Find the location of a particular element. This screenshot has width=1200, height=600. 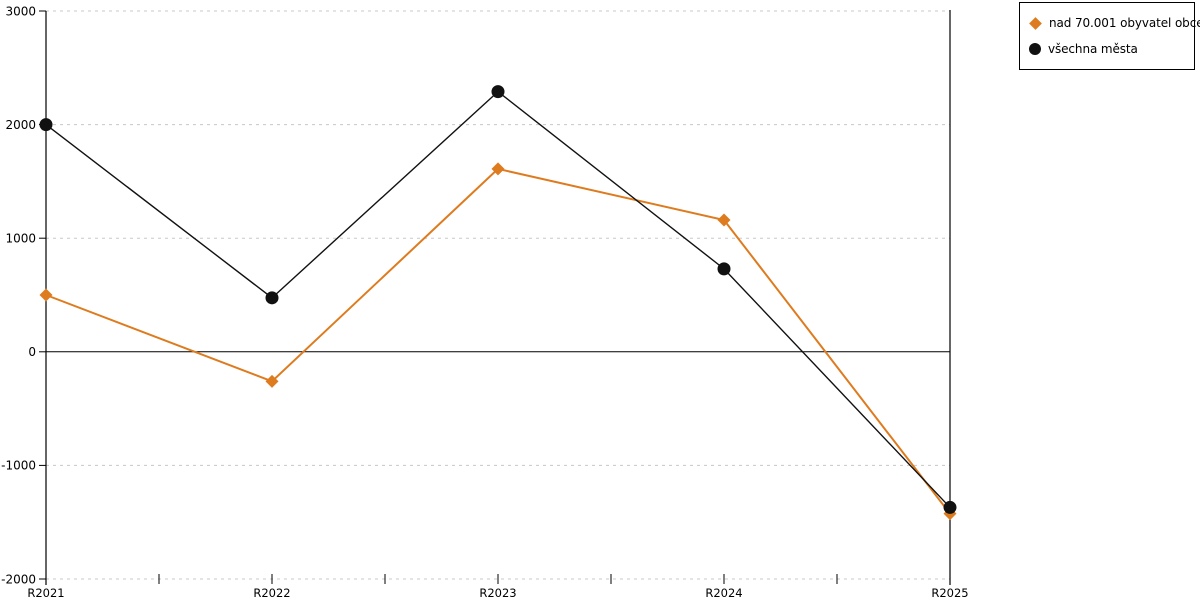

y-axis-tick-label: 0 is located at coordinates (32, 352).